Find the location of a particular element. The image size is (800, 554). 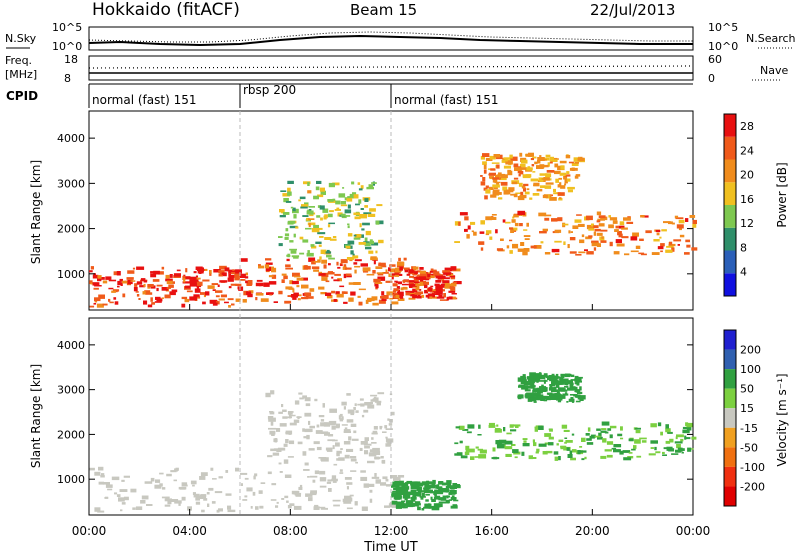

colorbar-tick-label: 24 is located at coordinates (747, 150).